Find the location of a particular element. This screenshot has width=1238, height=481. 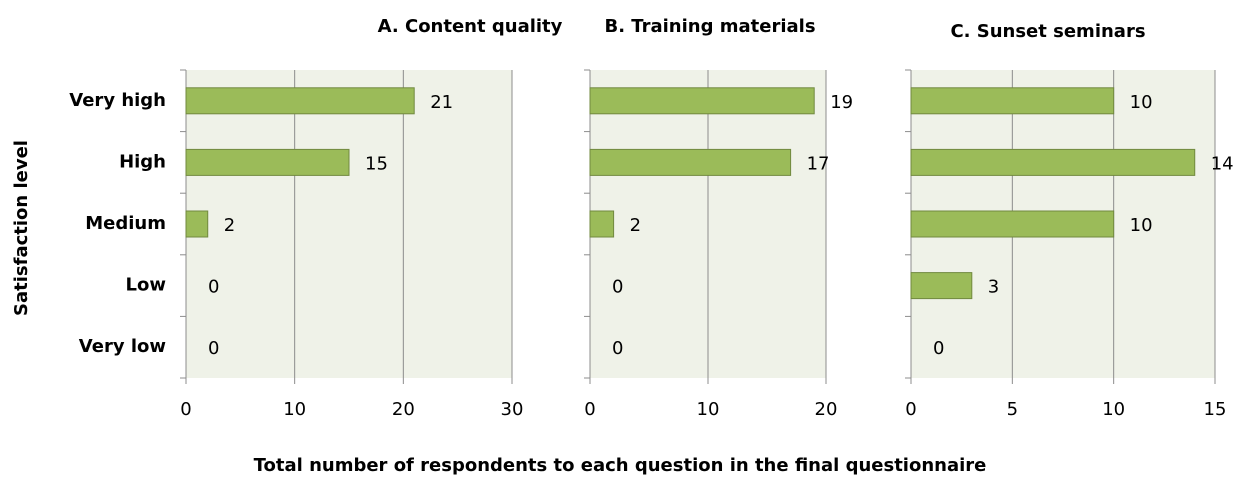

y-tick-label: Very low is located at coordinates (122, 346).